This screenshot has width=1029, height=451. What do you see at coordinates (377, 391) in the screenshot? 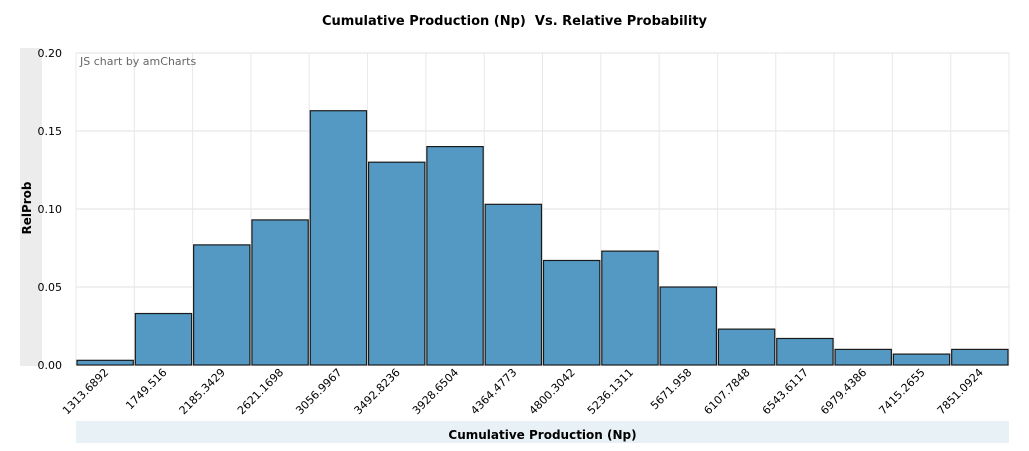
I see `x-tick-label: 3492.8236` at bounding box center [377, 391].